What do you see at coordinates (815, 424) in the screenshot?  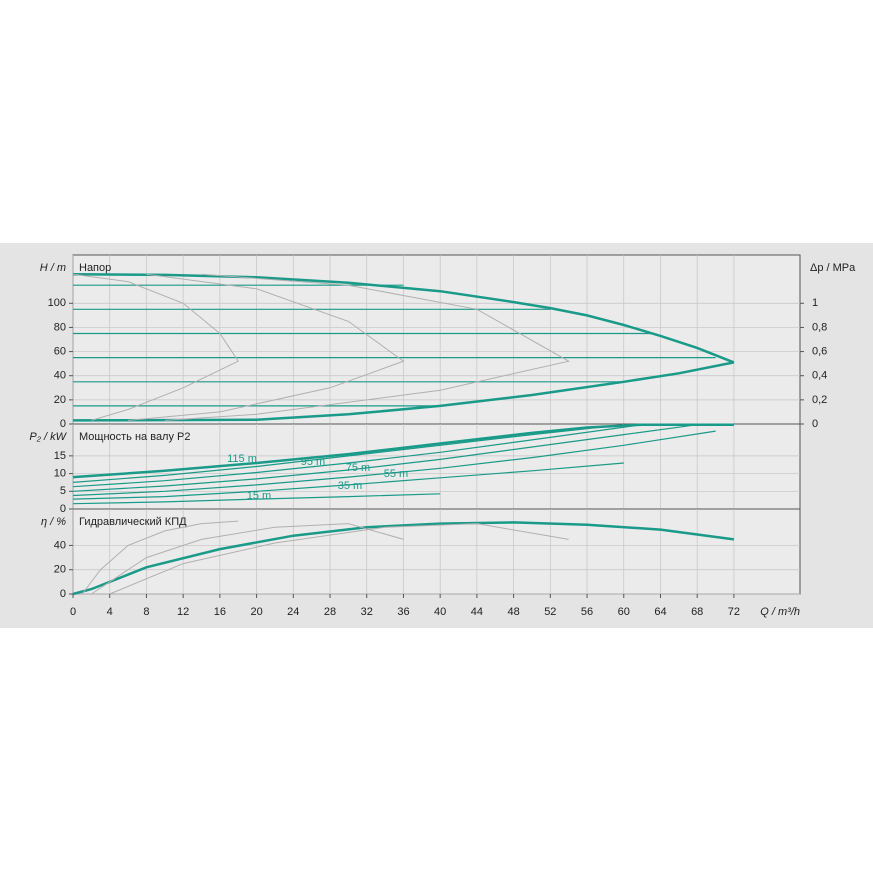 I see `y2-tick-label: 0` at bounding box center [815, 424].